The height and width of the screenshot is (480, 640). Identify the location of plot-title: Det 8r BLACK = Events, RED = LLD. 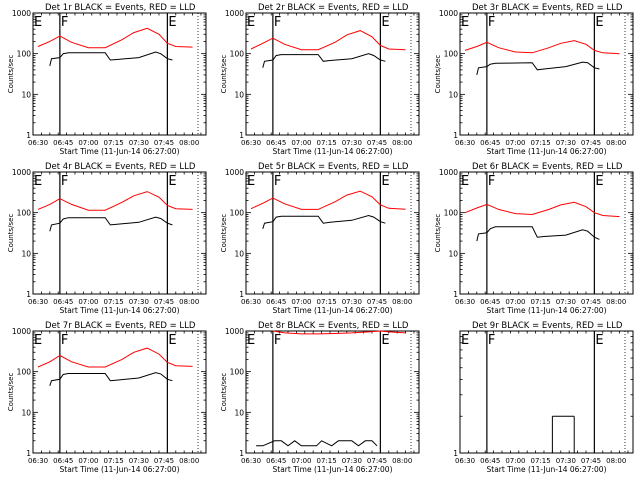
(333, 326).